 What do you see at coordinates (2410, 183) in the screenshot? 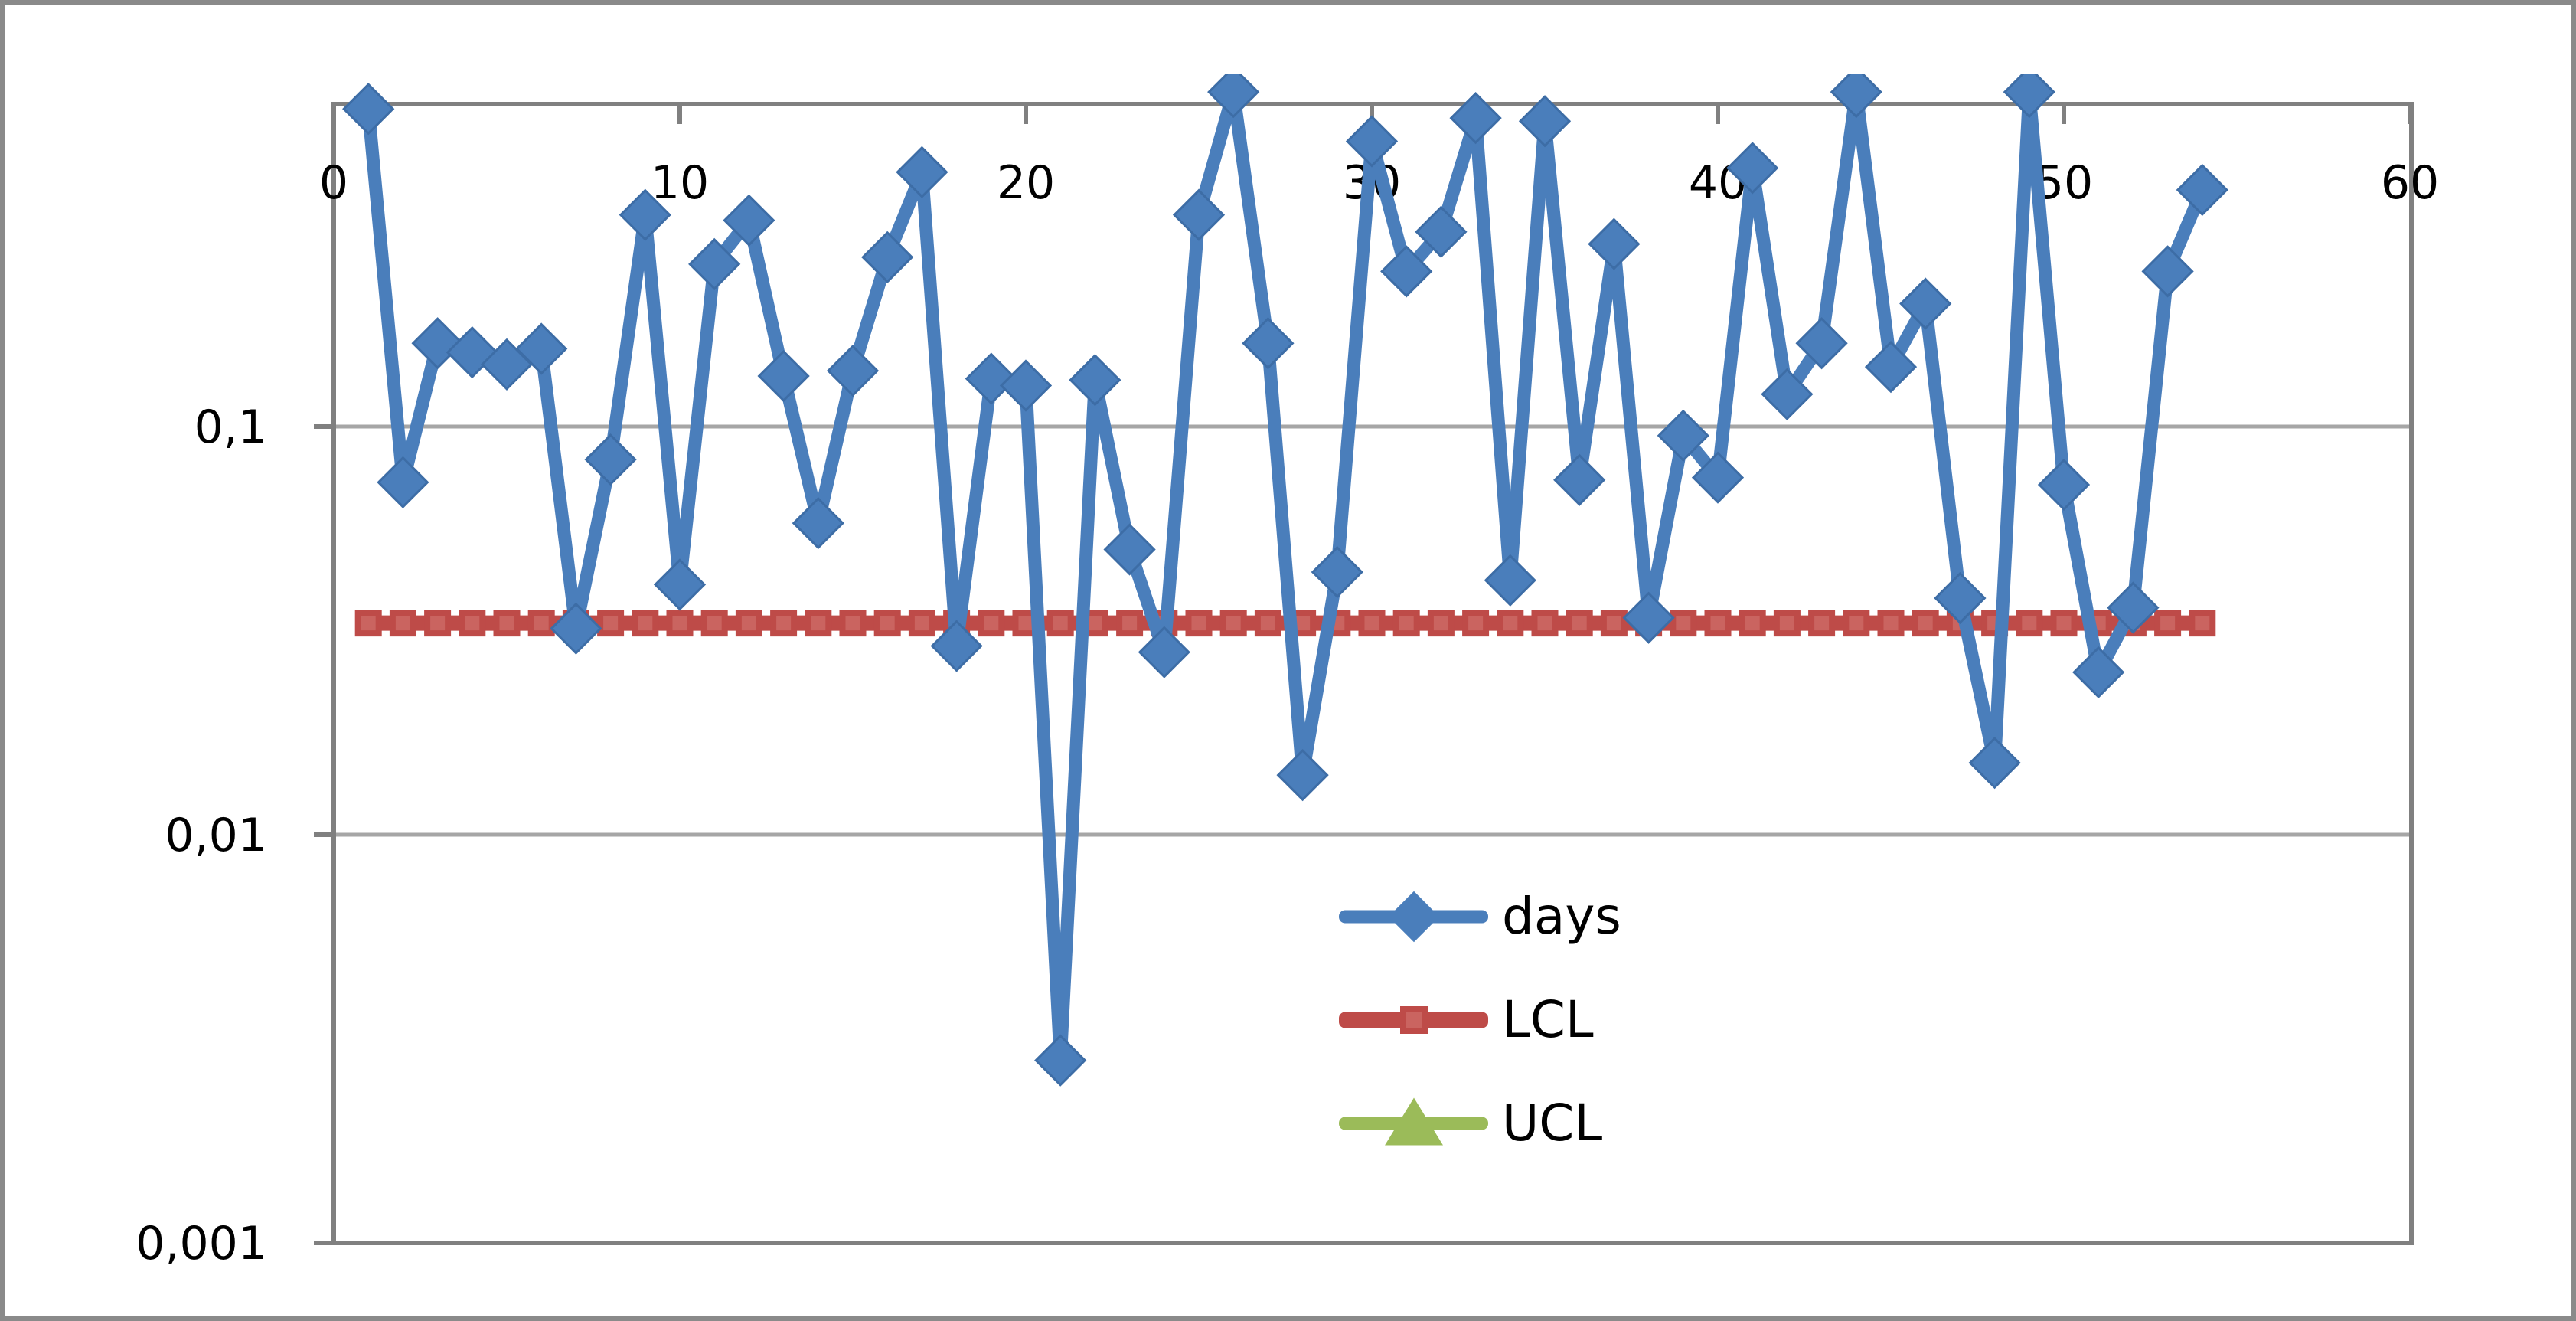
I see `x-tick-label: 60` at bounding box center [2410, 183].